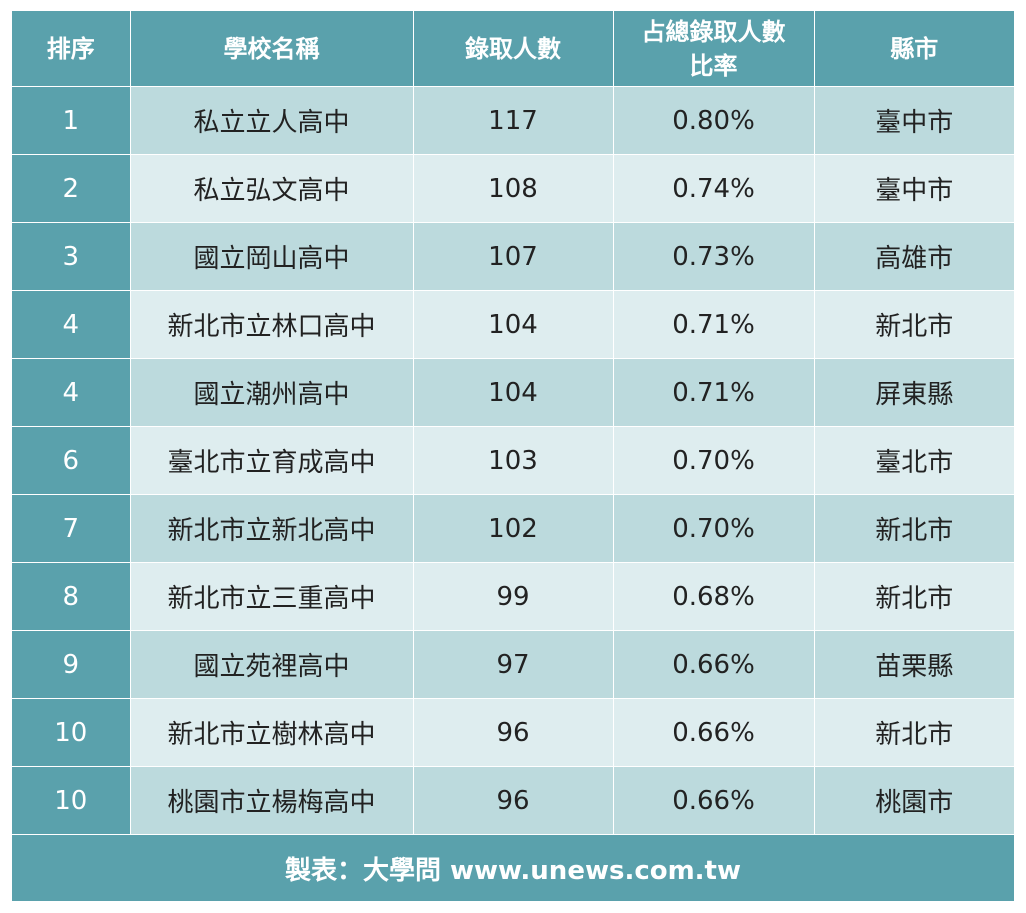 The height and width of the screenshot is (913, 1026). I want to click on table-row: 4 國立潮州高中 104 0.71% 屏東縣, so click(513, 392).